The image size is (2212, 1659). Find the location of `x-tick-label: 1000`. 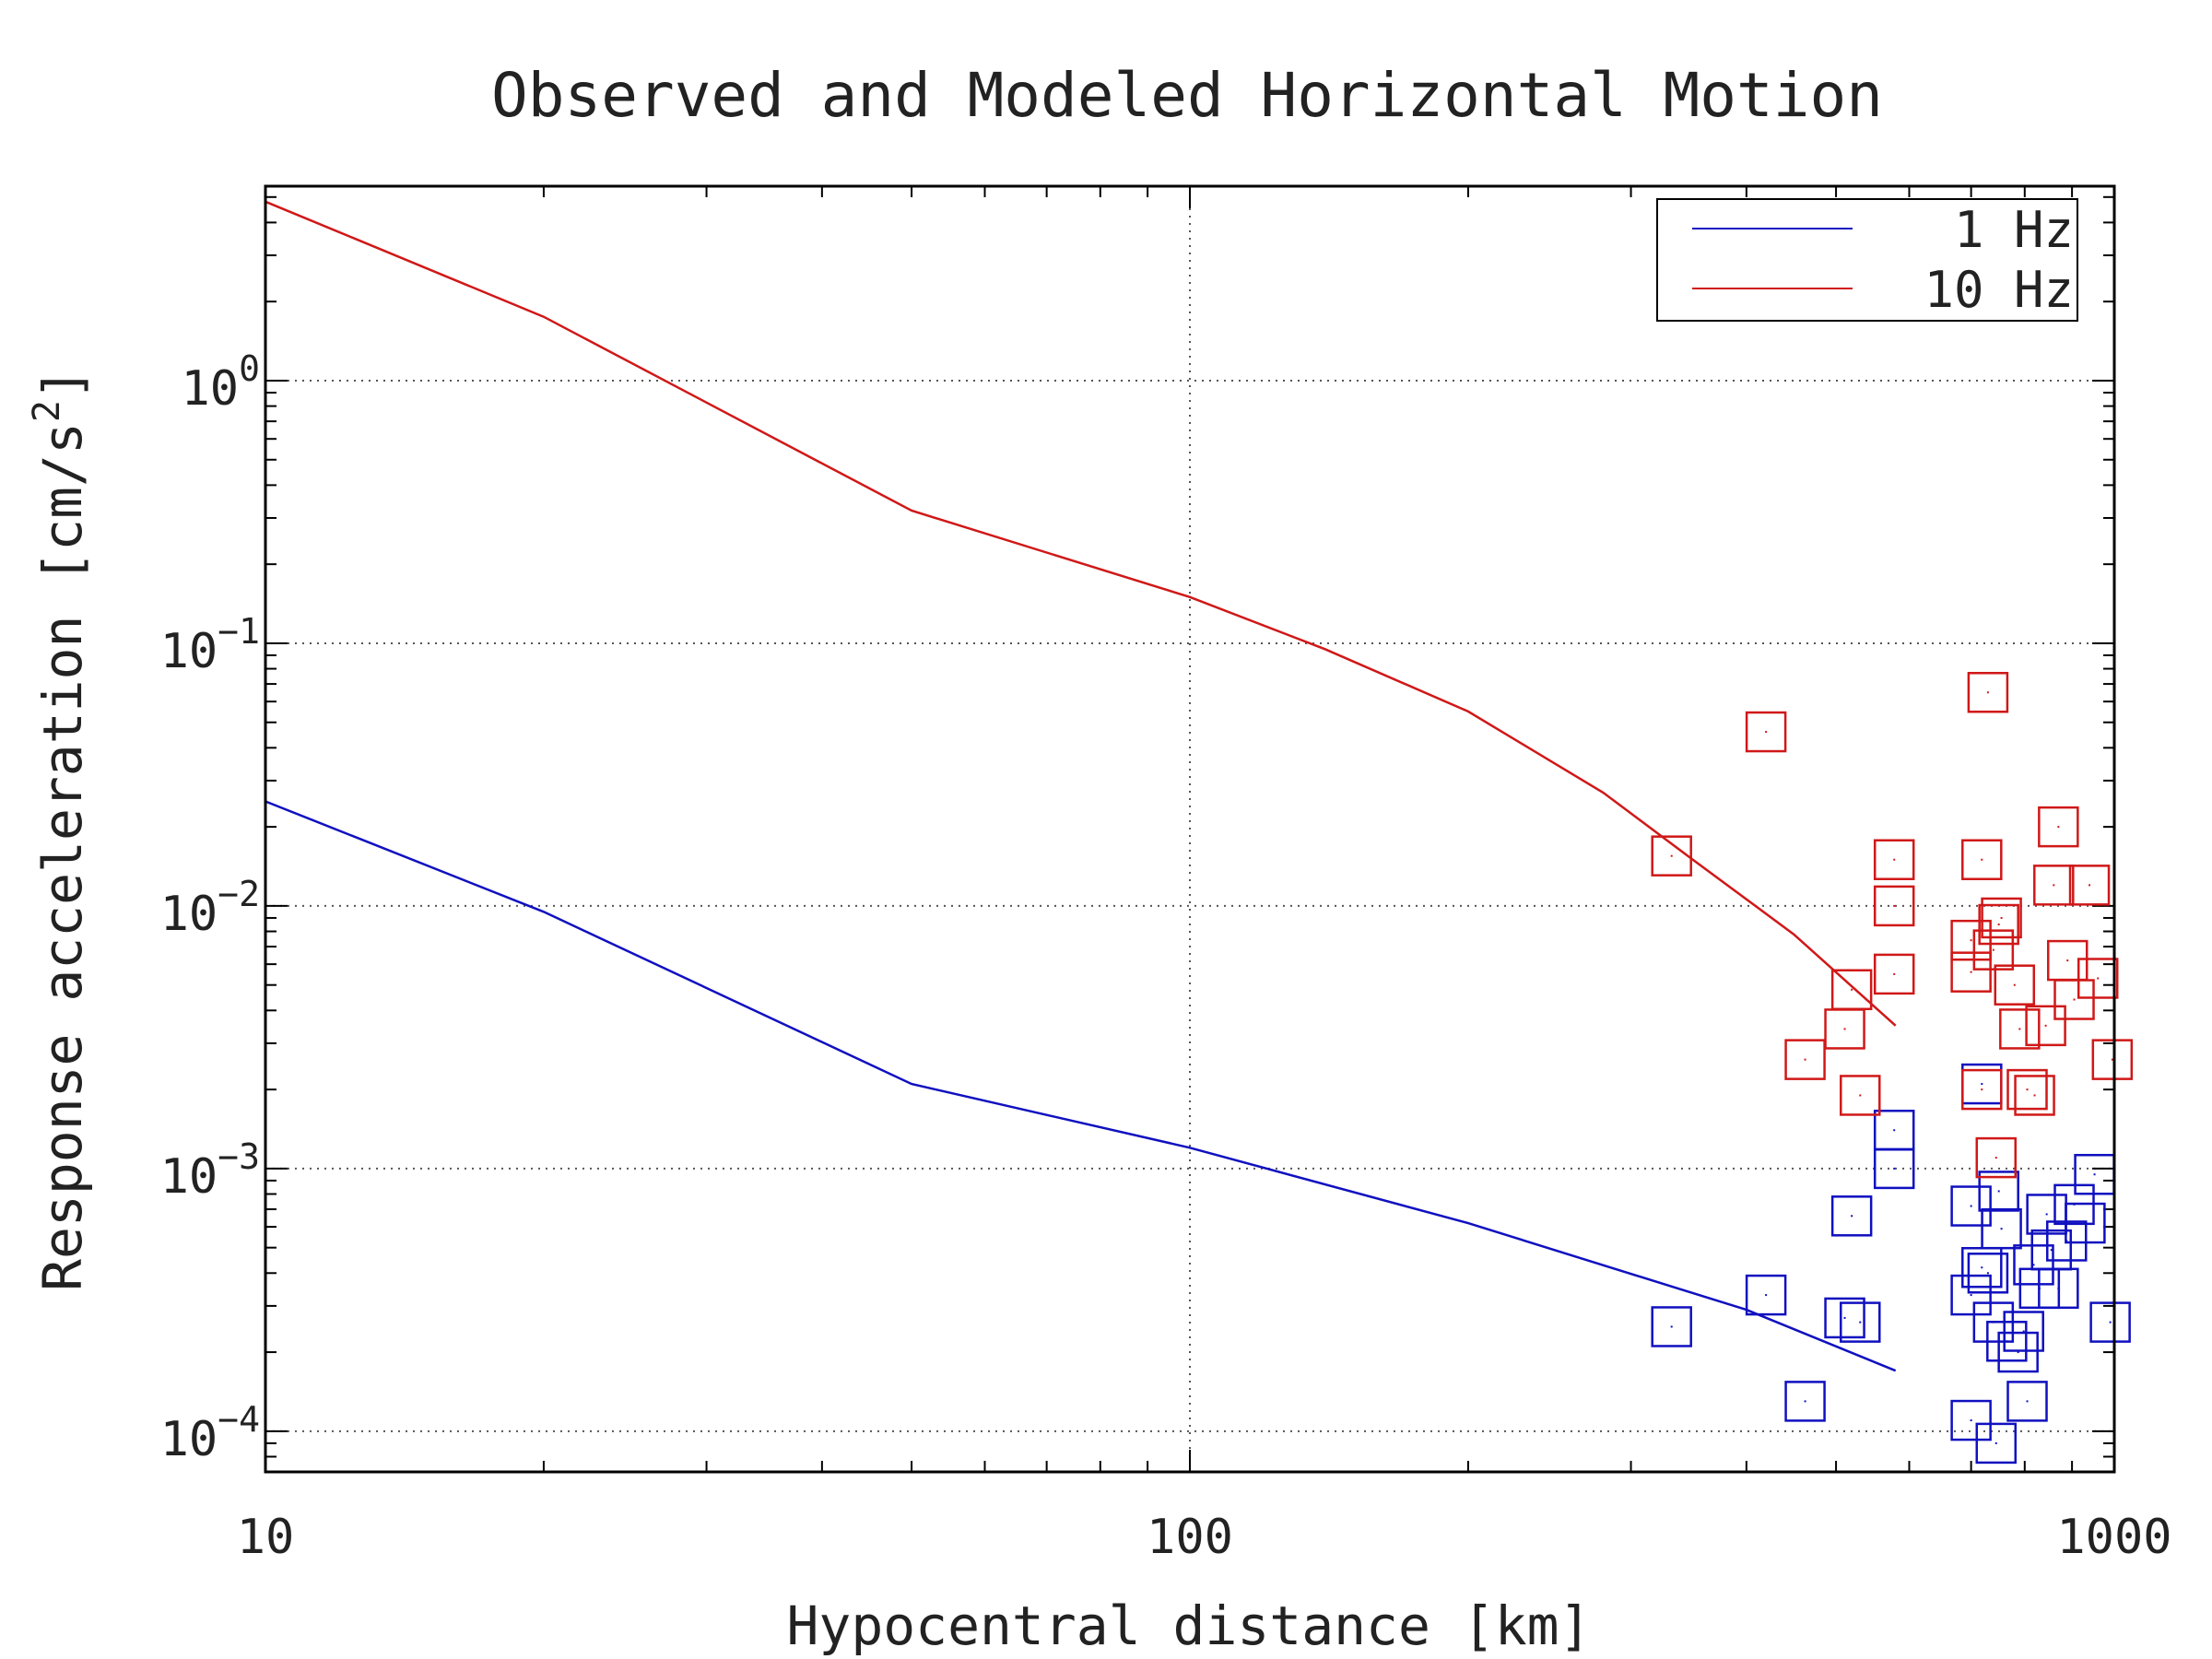

x-tick-label: 1000 is located at coordinates (2113, 1537).